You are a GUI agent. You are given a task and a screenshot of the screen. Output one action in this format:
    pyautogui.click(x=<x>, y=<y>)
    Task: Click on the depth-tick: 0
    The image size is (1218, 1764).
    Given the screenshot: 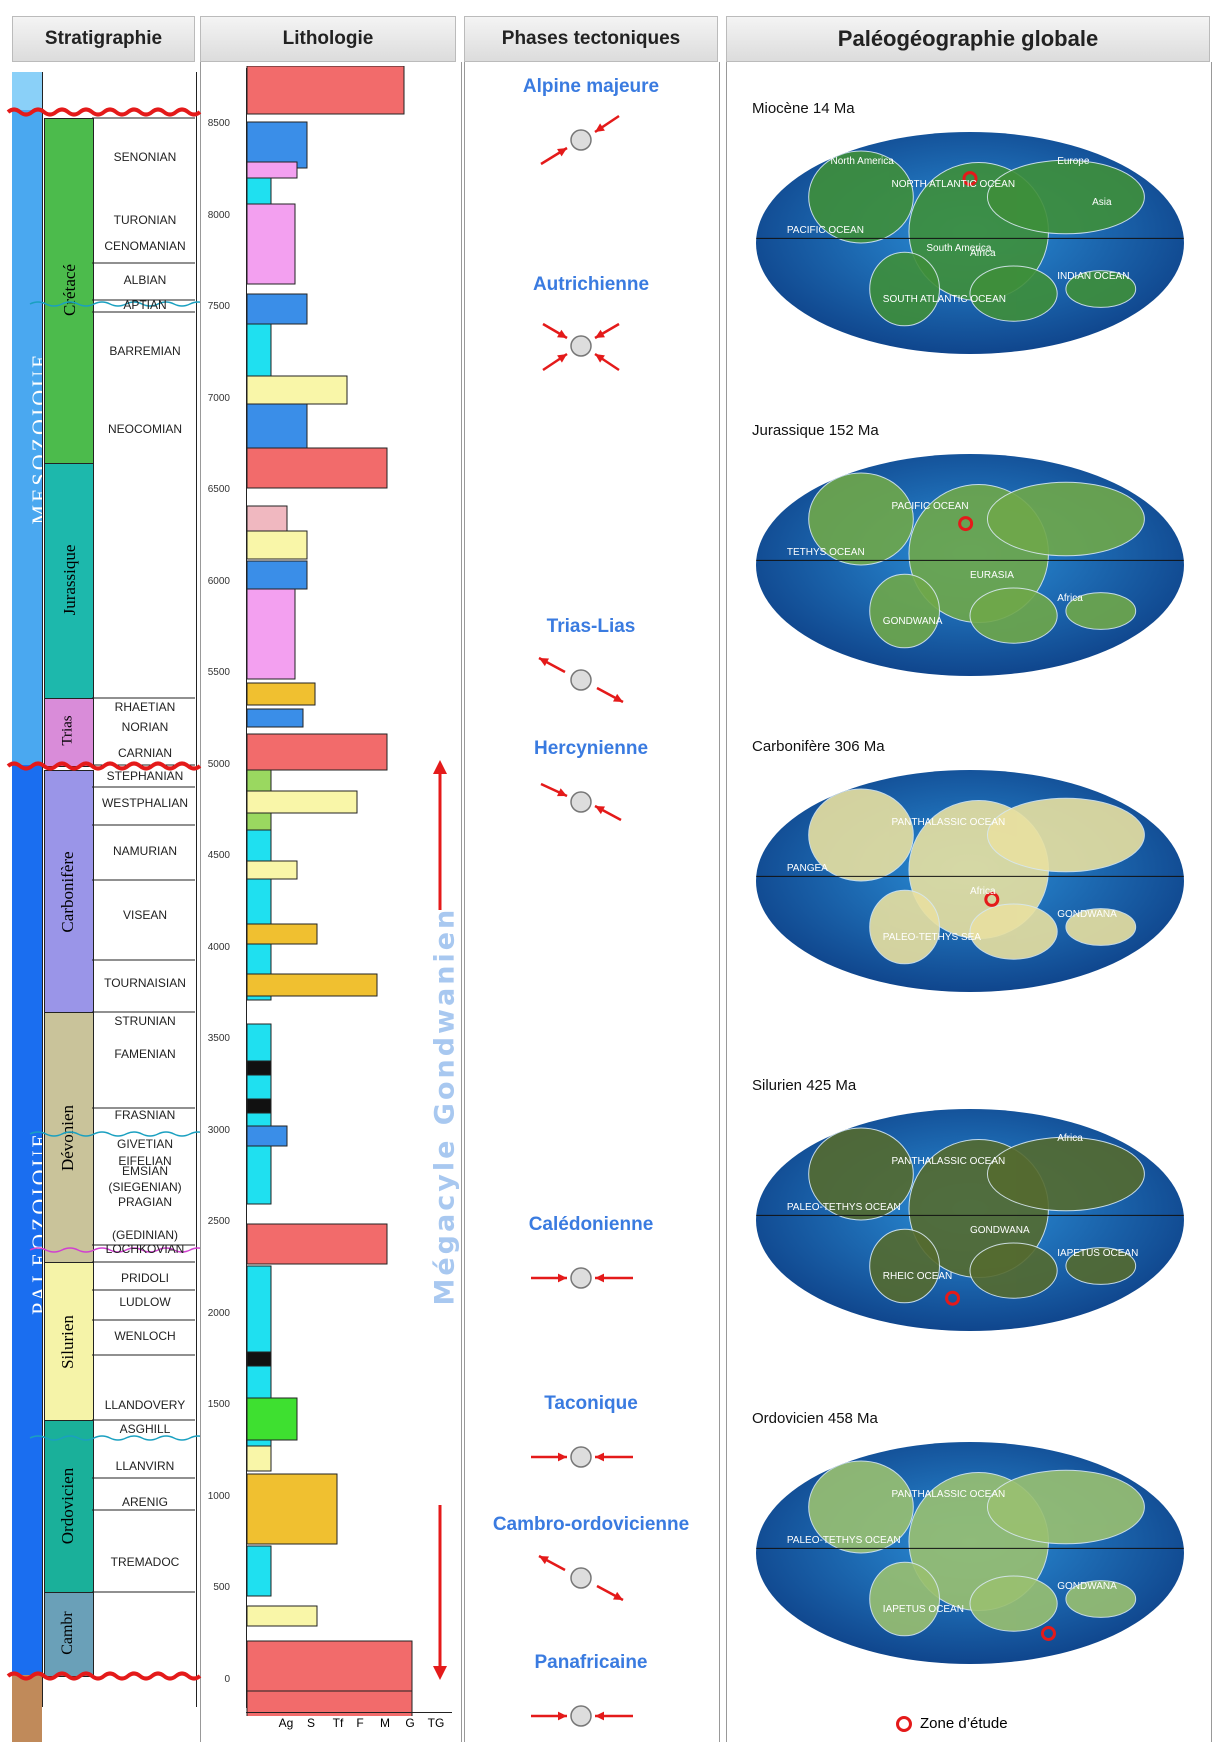 What is the action you would take?
    pyautogui.click(x=227, y=1679)
    